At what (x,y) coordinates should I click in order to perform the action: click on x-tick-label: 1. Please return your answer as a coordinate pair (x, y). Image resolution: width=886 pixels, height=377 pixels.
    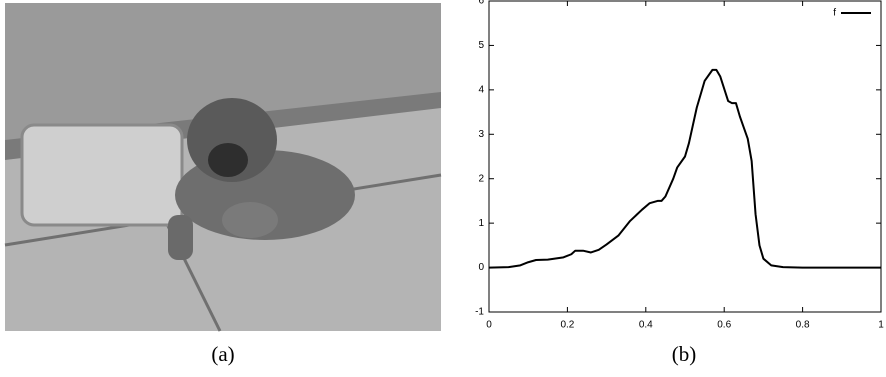
    Looking at the image, I should click on (881, 325).